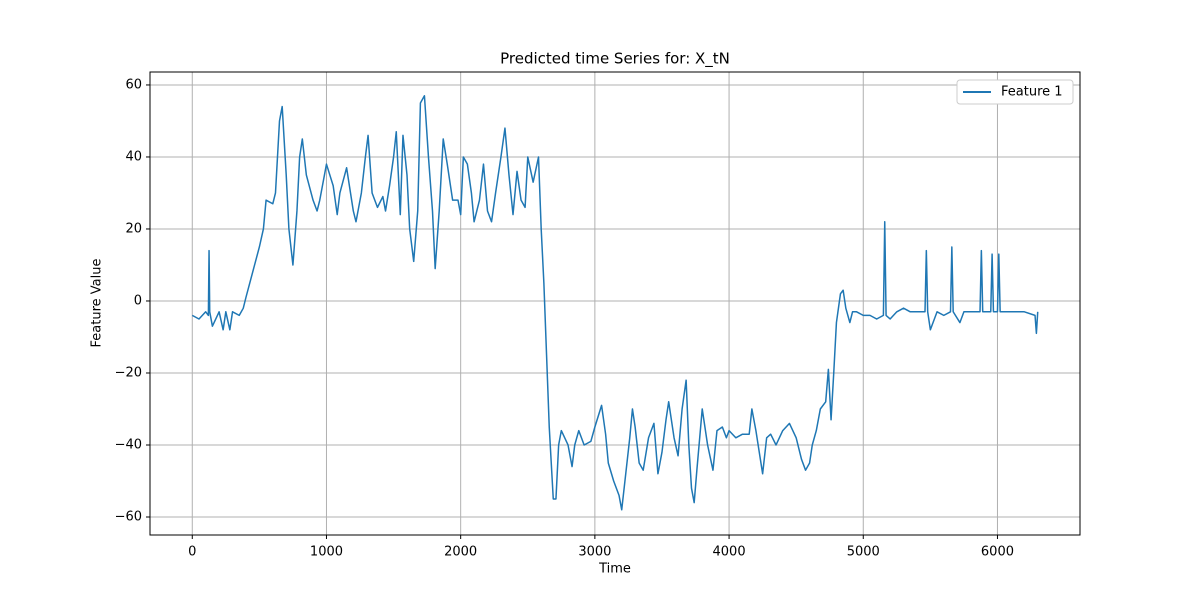  What do you see at coordinates (594, 552) in the screenshot?
I see `x-tick-label: 3000` at bounding box center [594, 552].